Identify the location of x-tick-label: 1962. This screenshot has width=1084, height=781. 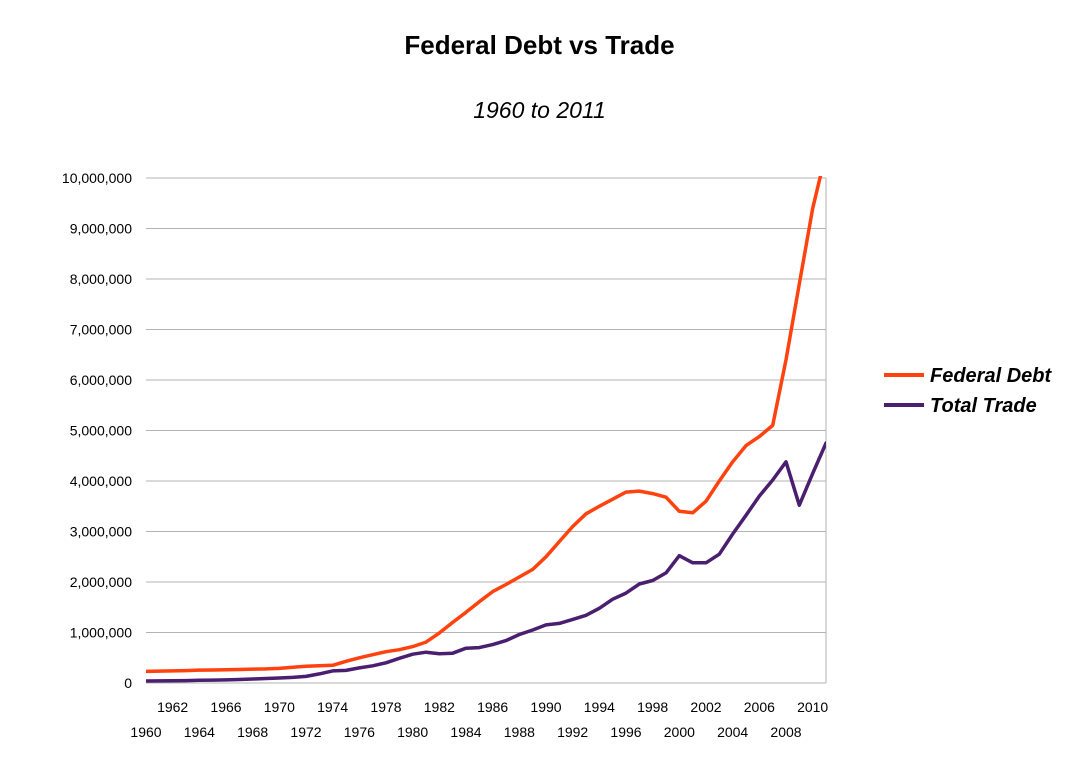
(172, 707).